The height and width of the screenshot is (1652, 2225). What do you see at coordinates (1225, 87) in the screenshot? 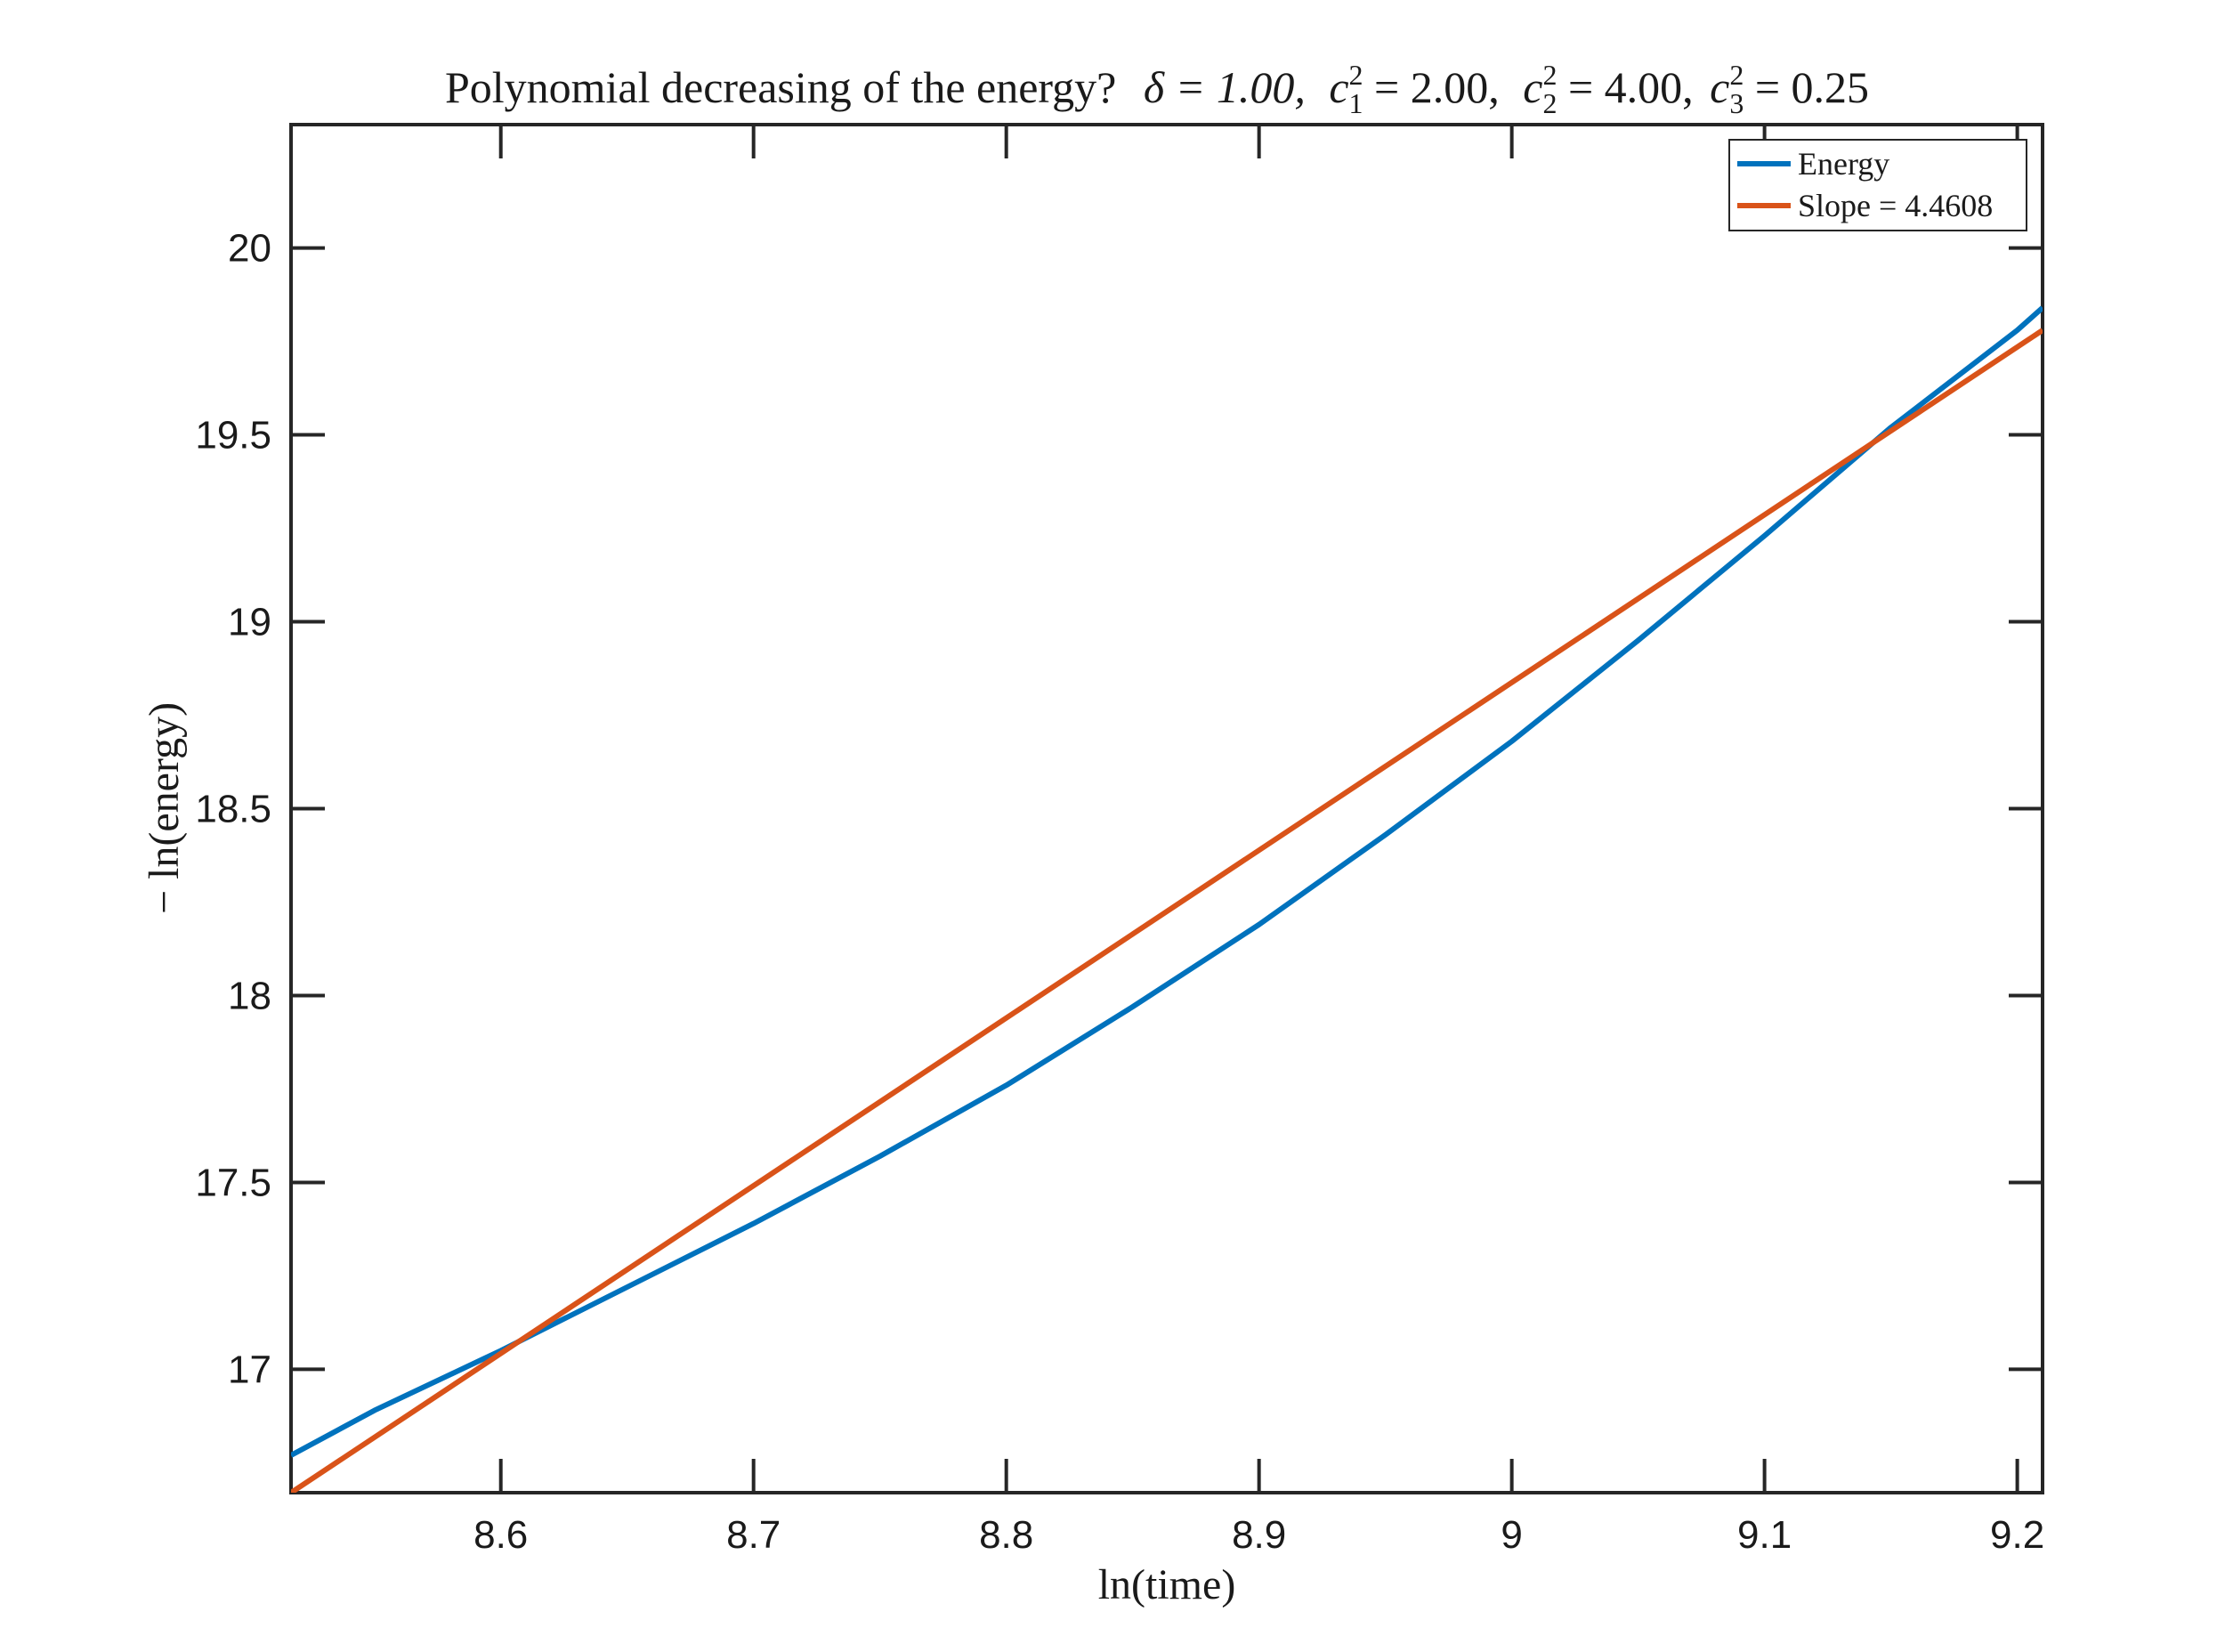
I see `title-delta: δ = 1.00,` at bounding box center [1225, 87].